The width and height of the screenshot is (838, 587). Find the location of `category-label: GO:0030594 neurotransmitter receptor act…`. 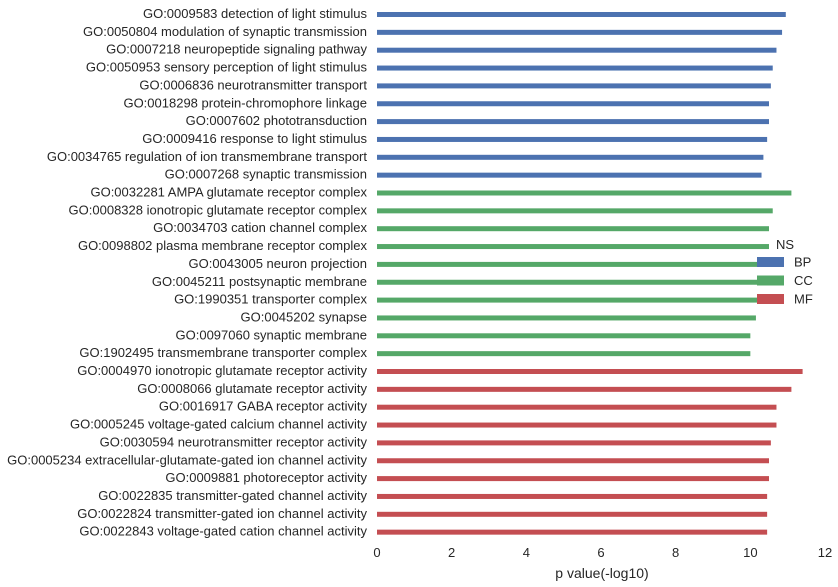

category-label: GO:0030594 neurotransmitter receptor act… is located at coordinates (234, 441).